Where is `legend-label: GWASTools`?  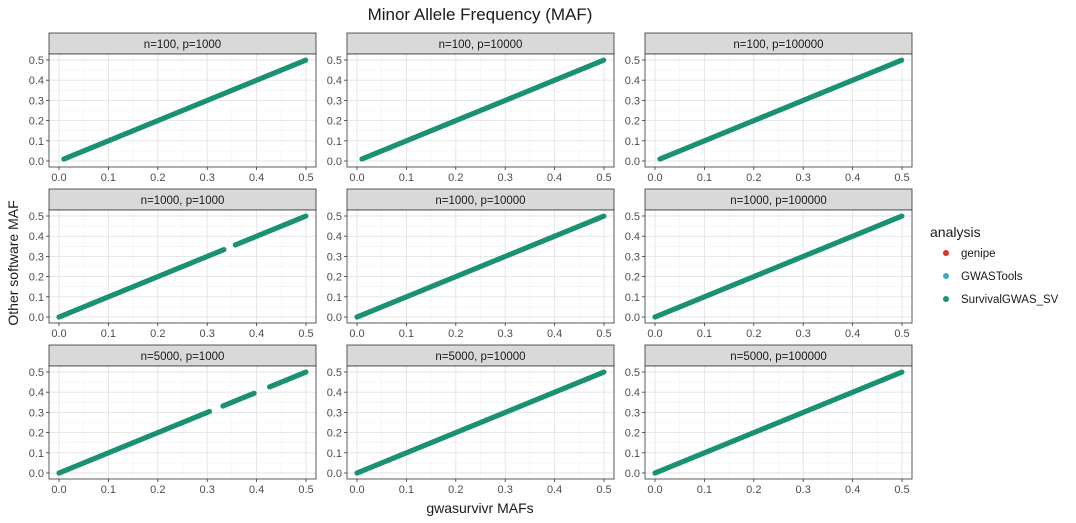
legend-label: GWASTools is located at coordinates (992, 277).